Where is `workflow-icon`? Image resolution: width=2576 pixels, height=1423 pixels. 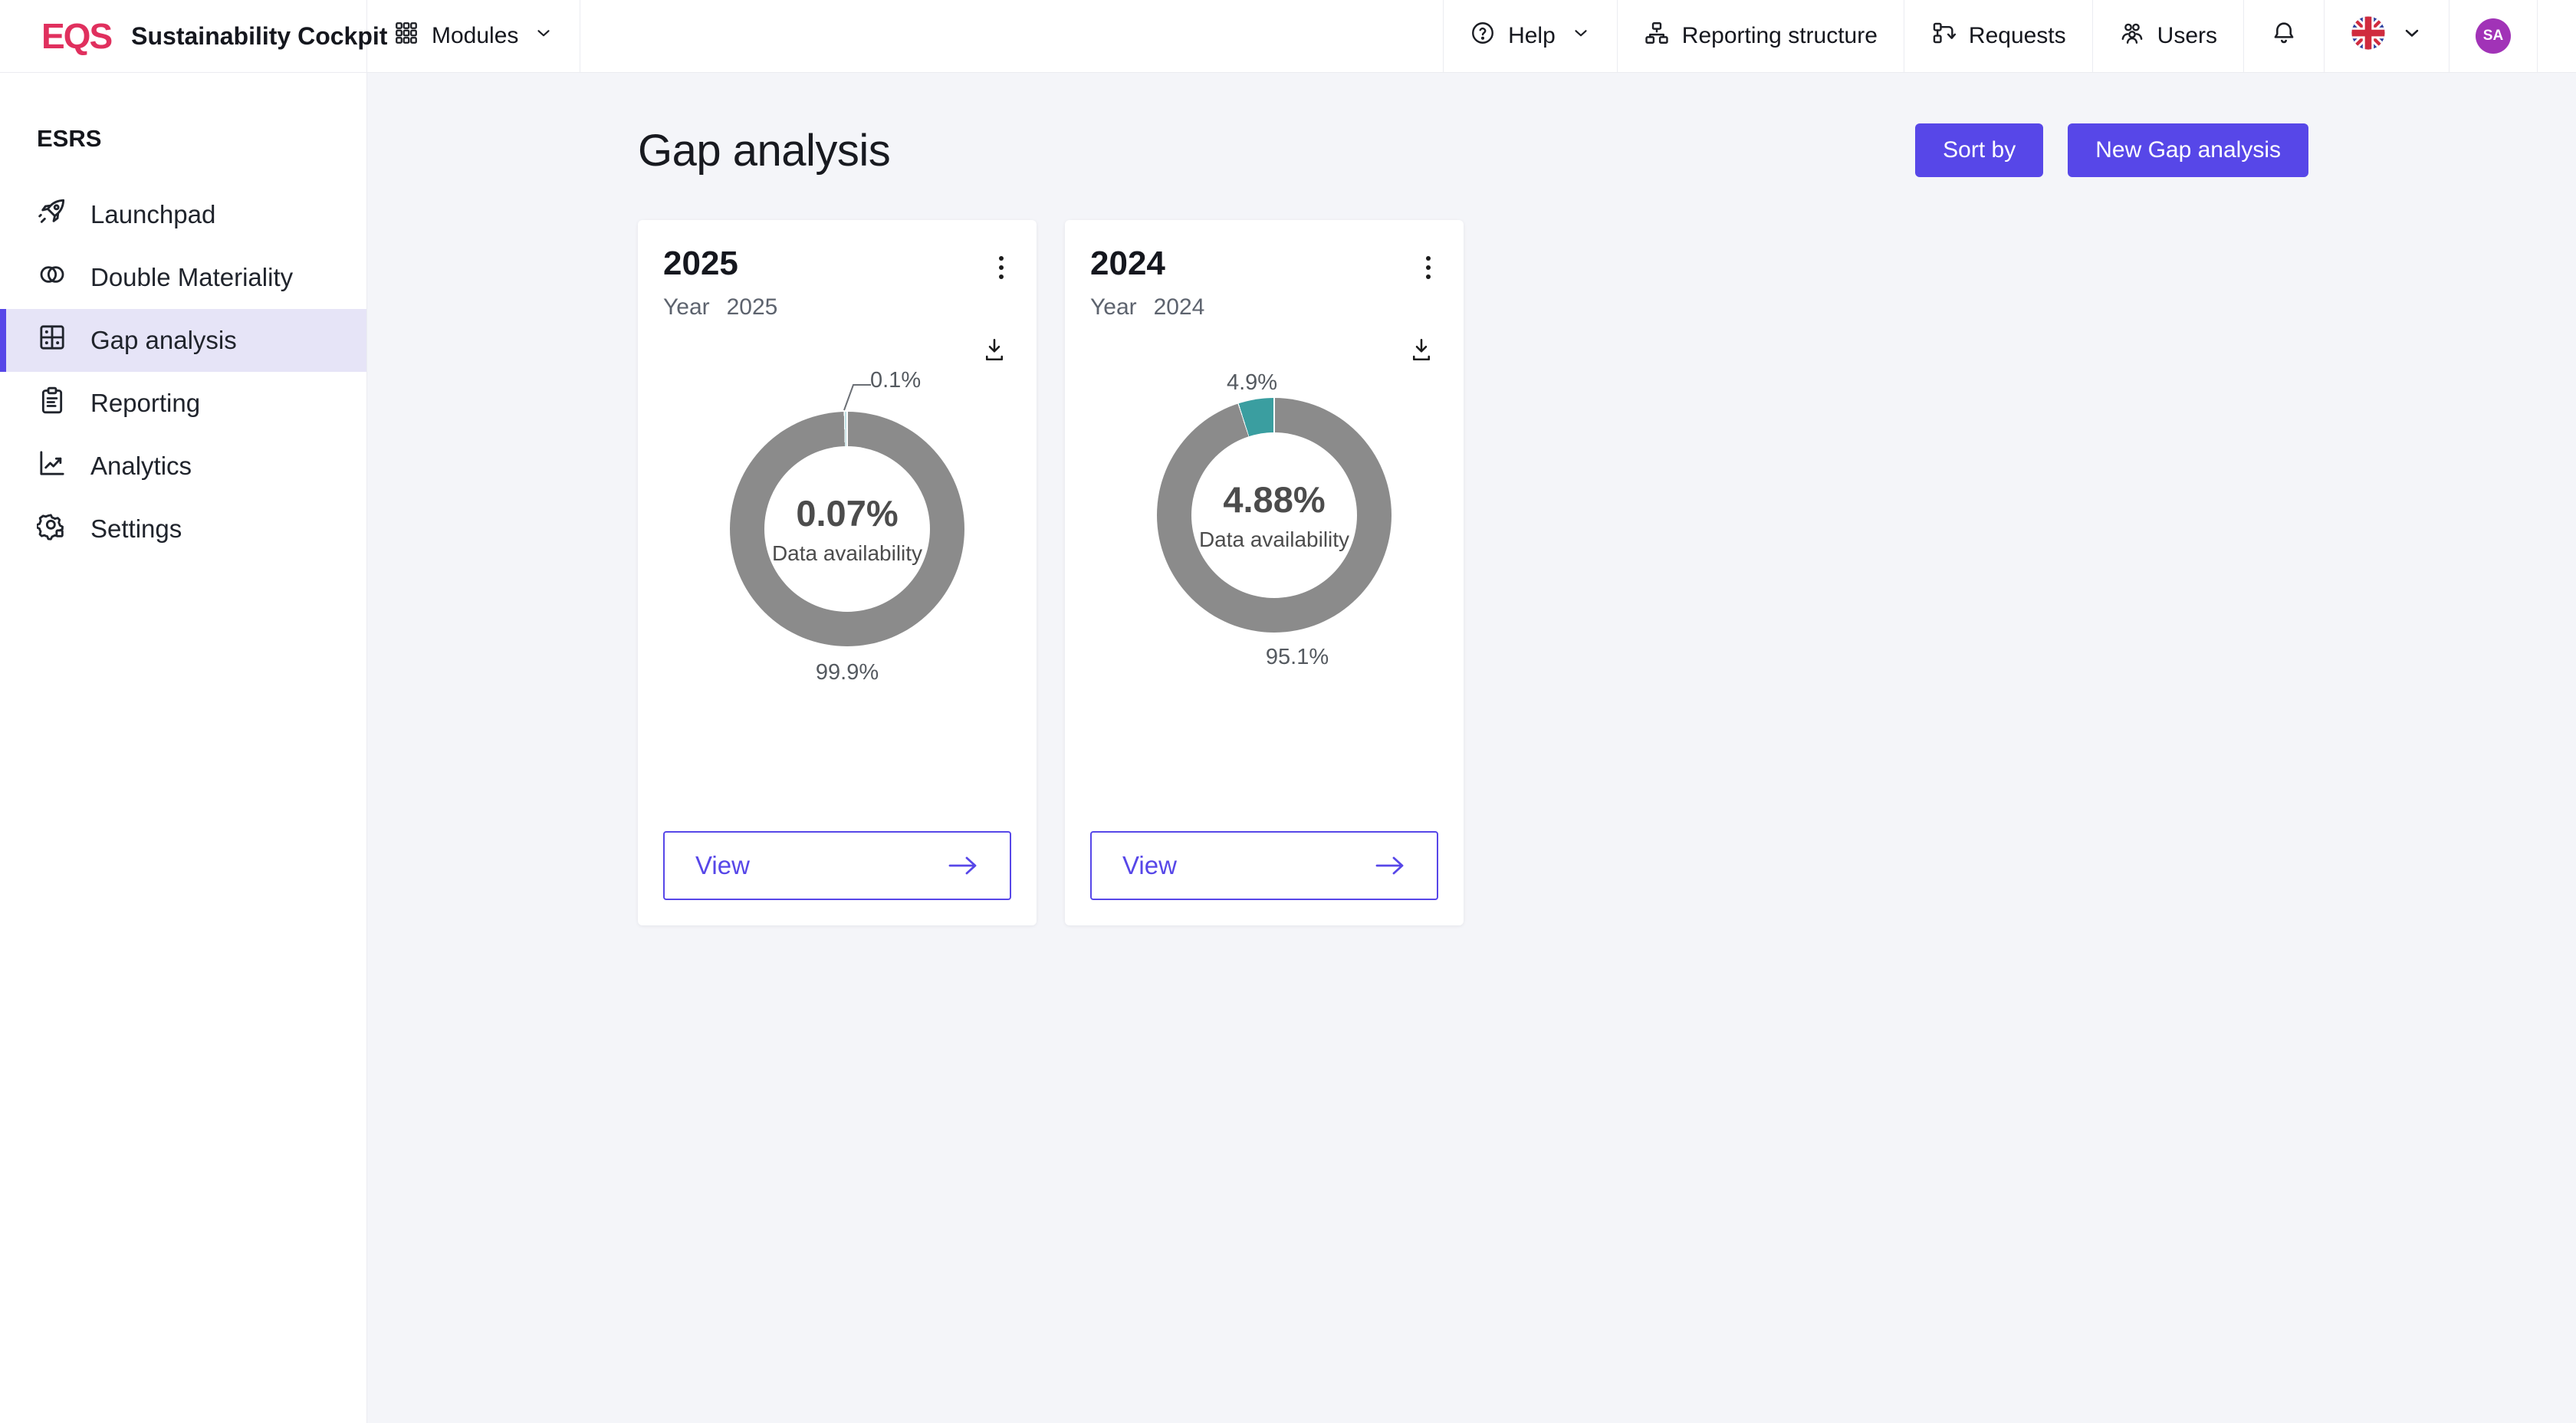
workflow-icon is located at coordinates (1944, 36).